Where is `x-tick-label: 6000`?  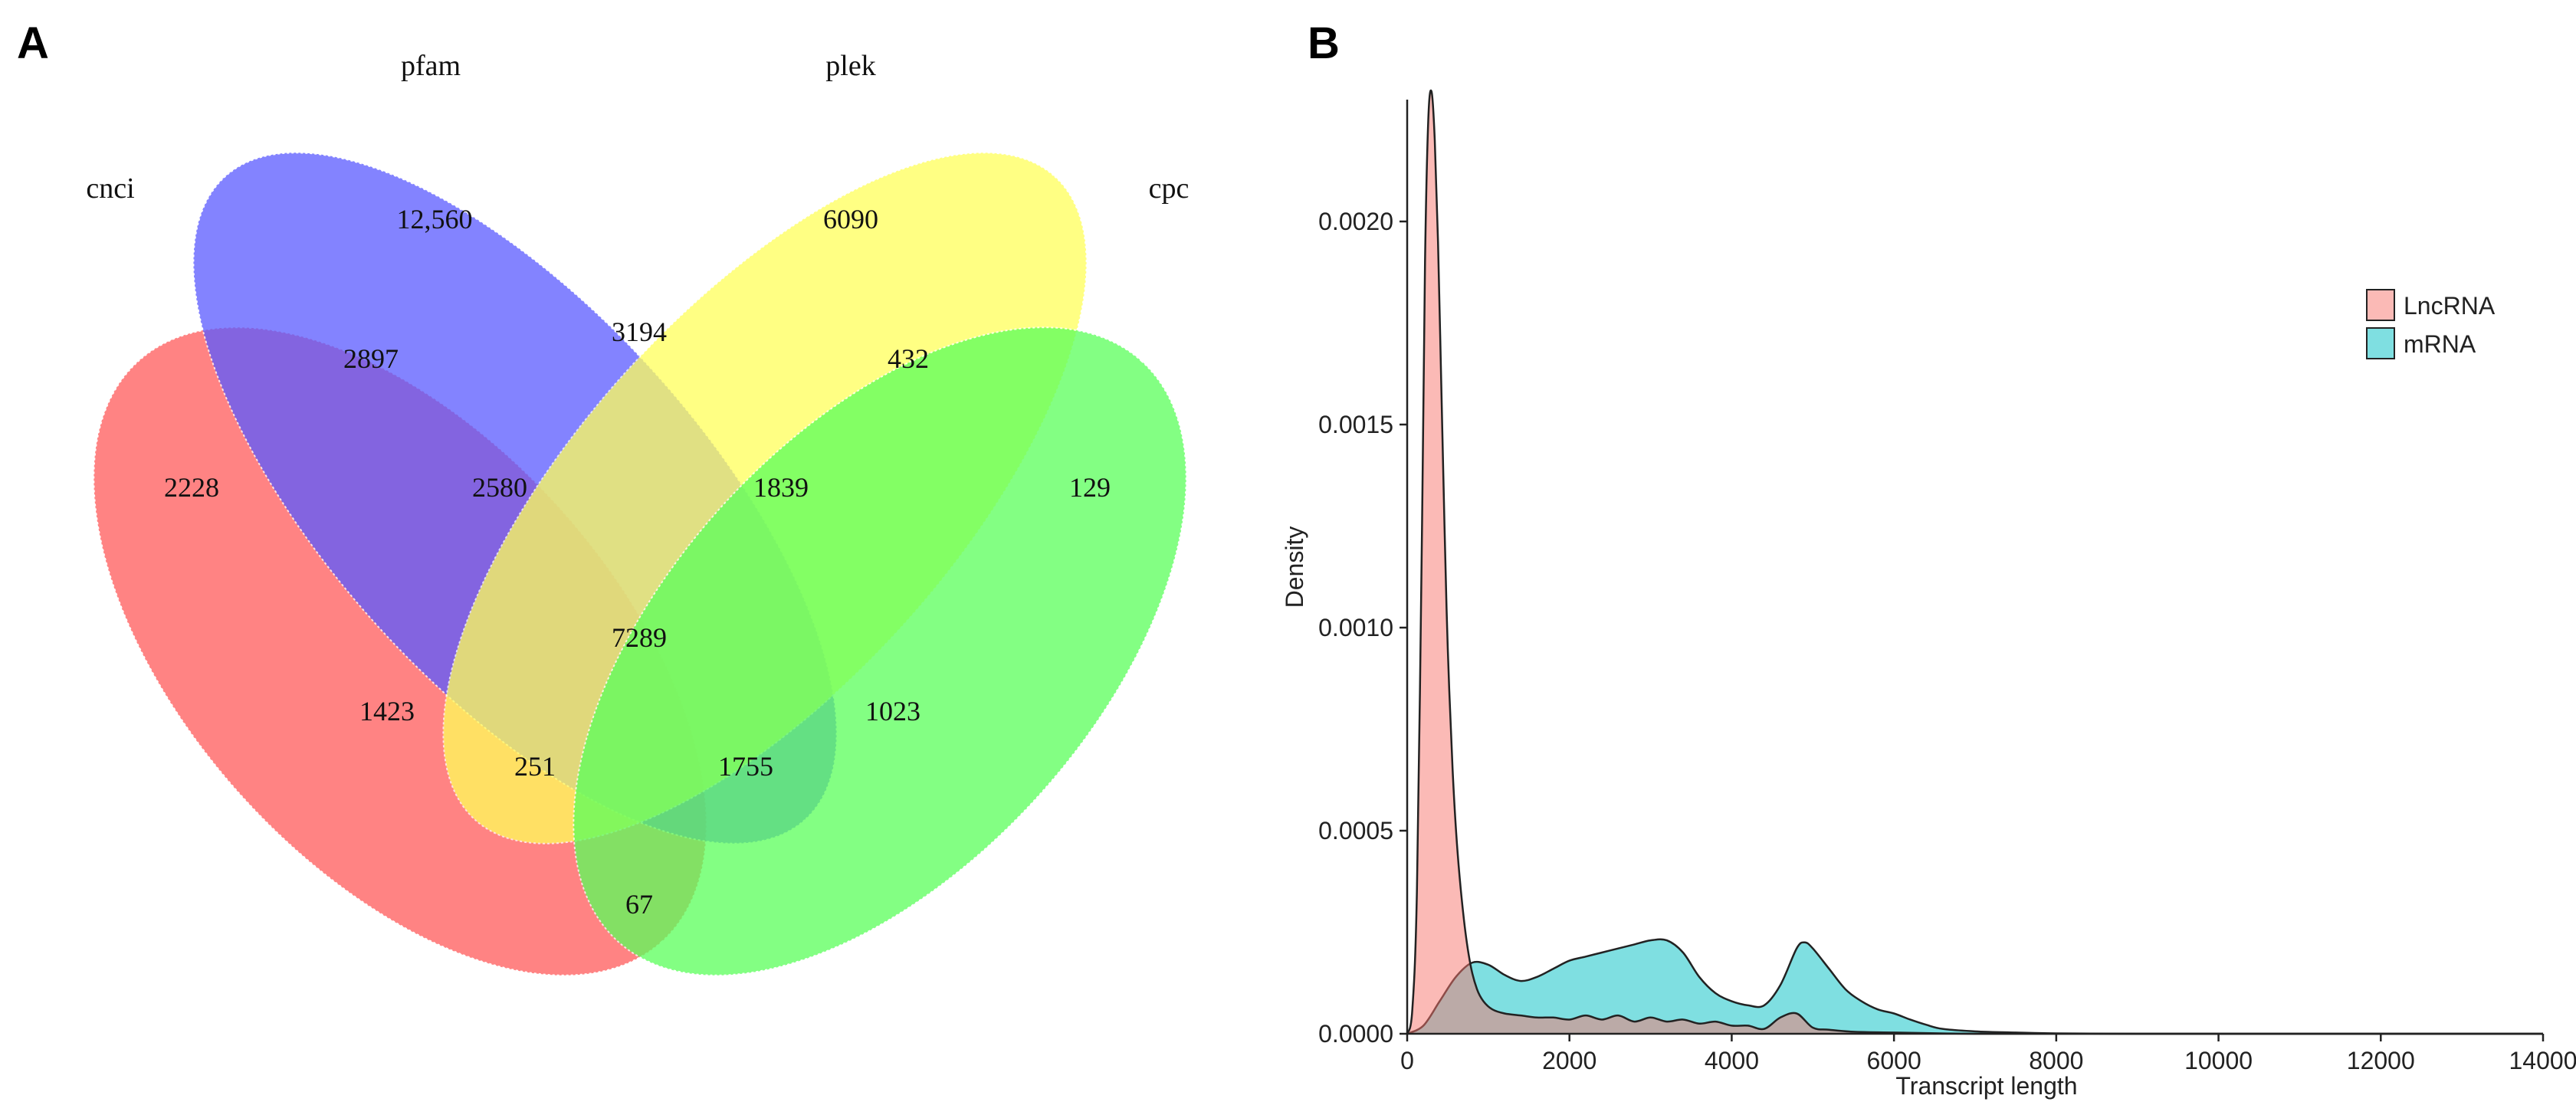
x-tick-label: 6000 is located at coordinates (1894, 1060).